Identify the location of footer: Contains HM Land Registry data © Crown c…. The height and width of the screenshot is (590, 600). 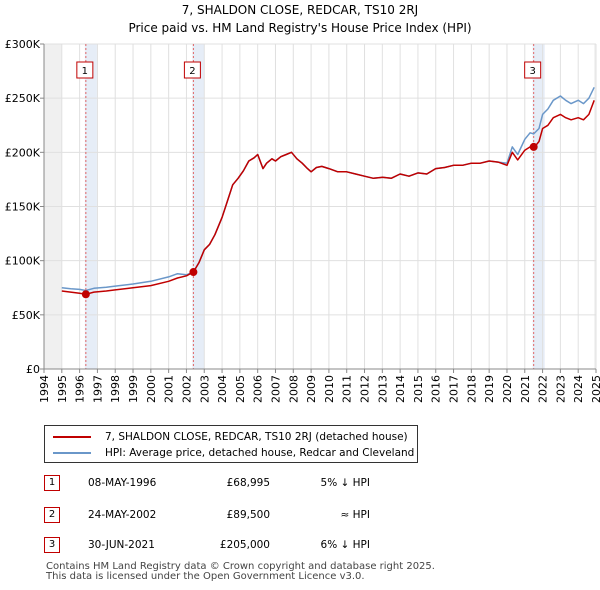
(240, 572).